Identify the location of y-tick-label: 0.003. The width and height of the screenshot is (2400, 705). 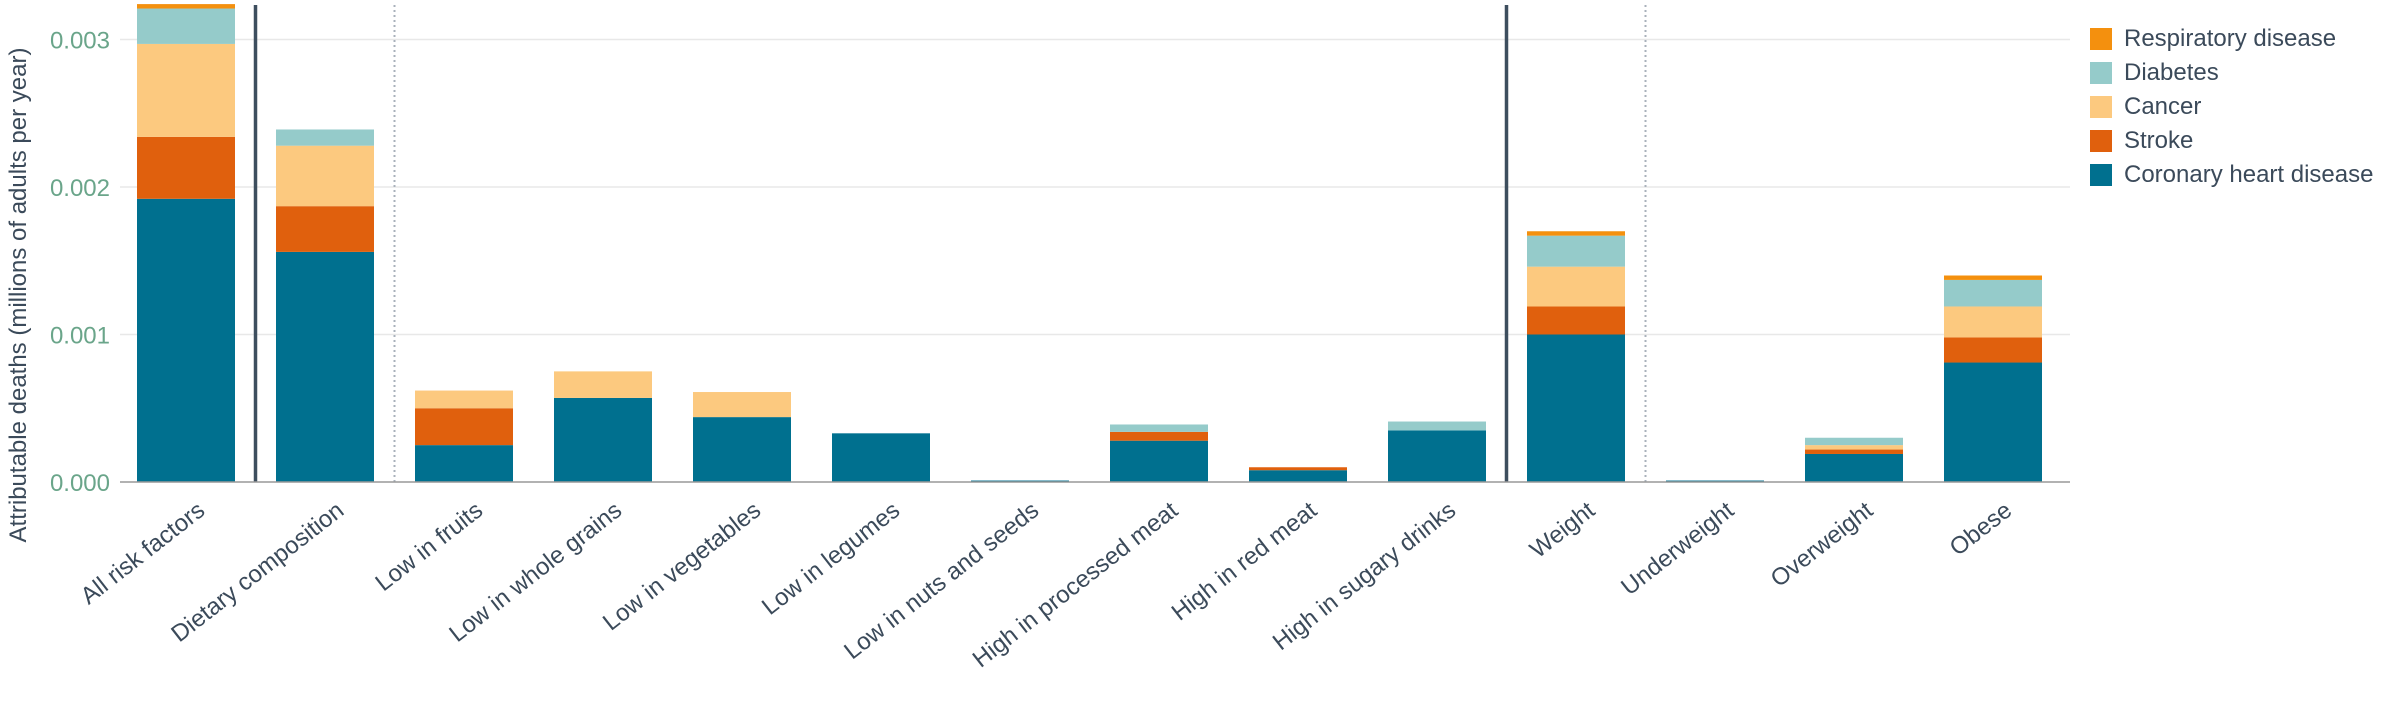
(80, 41).